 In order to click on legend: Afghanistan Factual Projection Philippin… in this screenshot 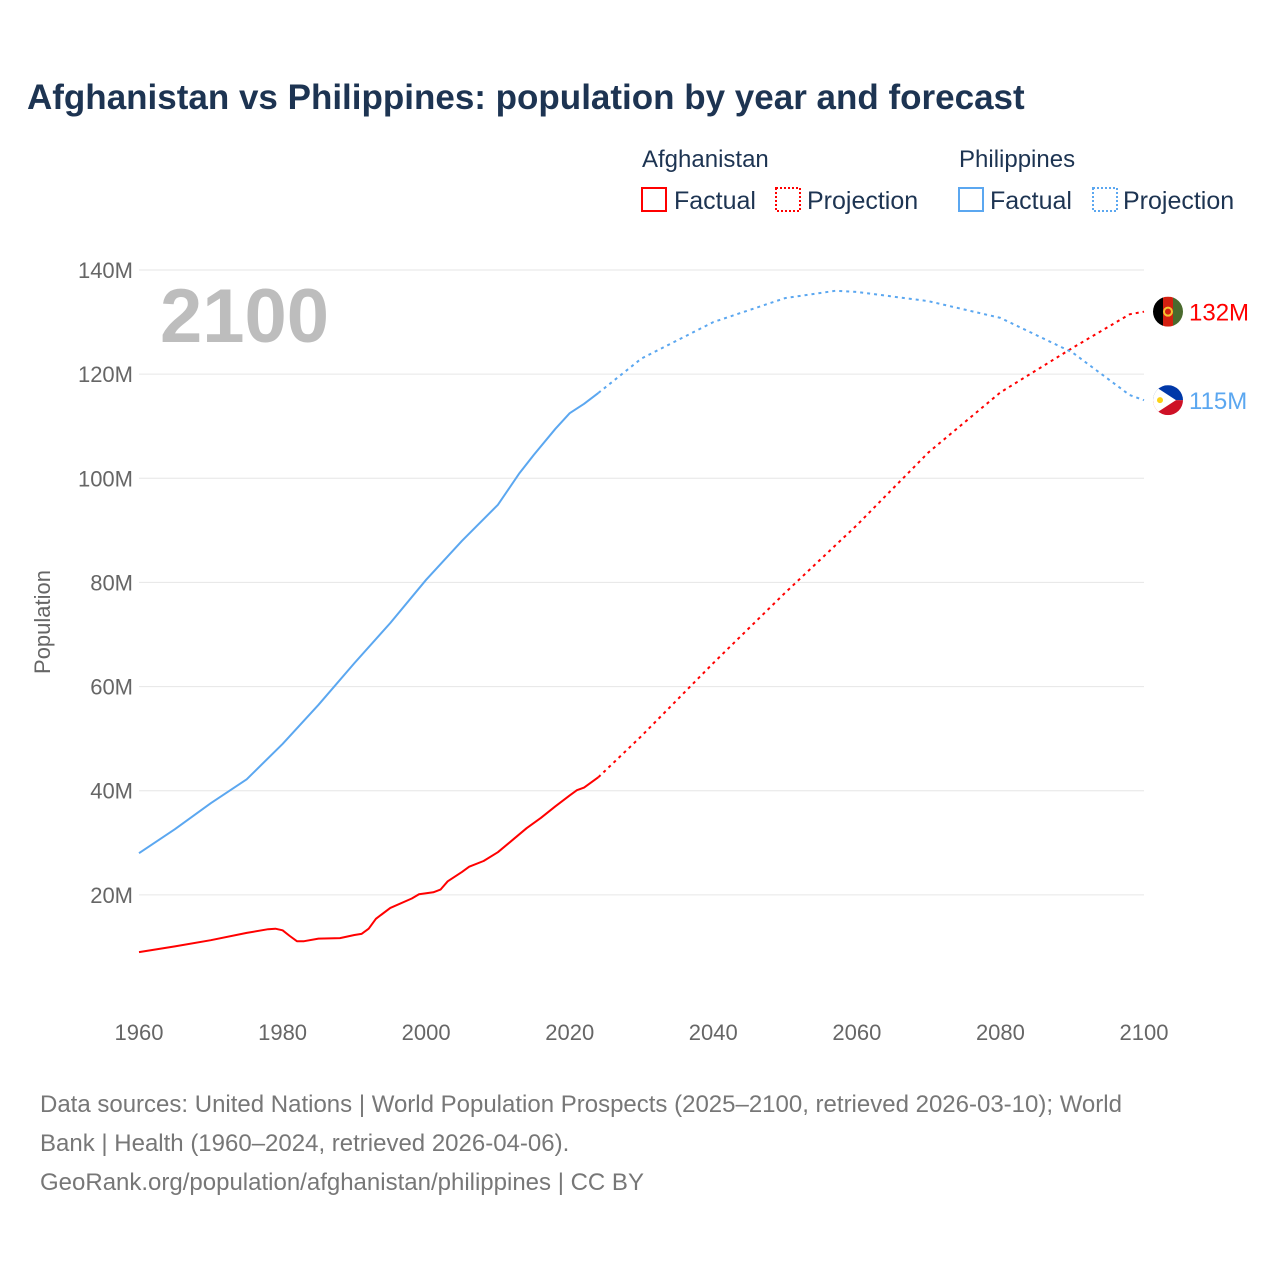, I will do `click(937, 180)`.